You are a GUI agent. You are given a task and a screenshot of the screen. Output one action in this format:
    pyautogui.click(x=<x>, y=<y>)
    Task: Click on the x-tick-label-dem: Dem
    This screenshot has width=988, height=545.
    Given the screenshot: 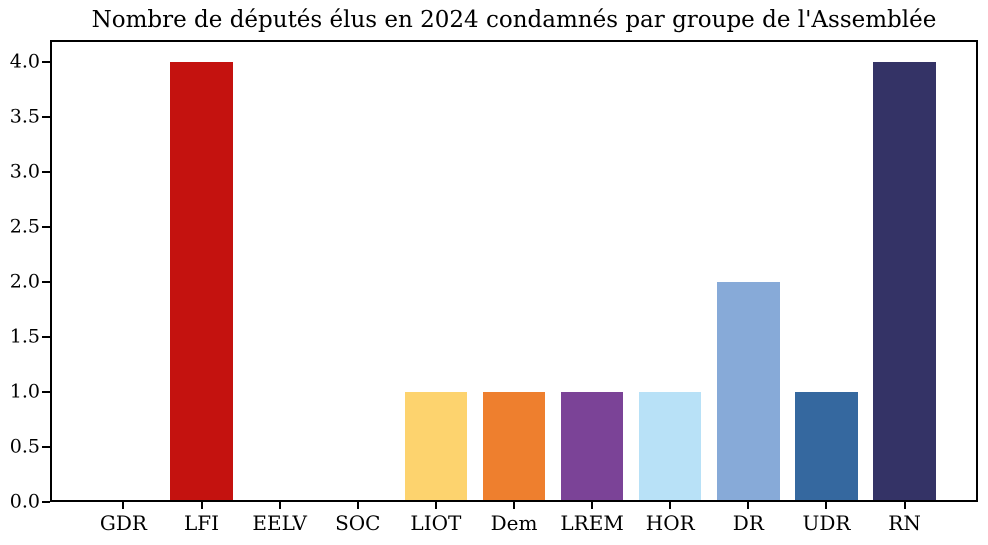 What is the action you would take?
    pyautogui.click(x=514, y=523)
    